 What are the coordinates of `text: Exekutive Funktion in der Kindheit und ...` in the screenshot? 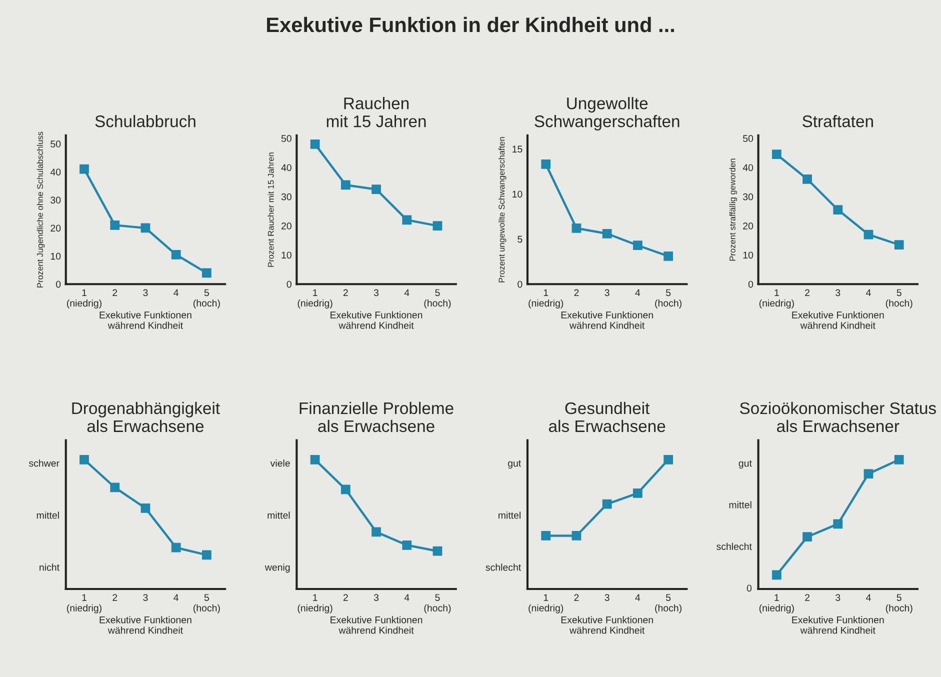 It's located at (470, 24).